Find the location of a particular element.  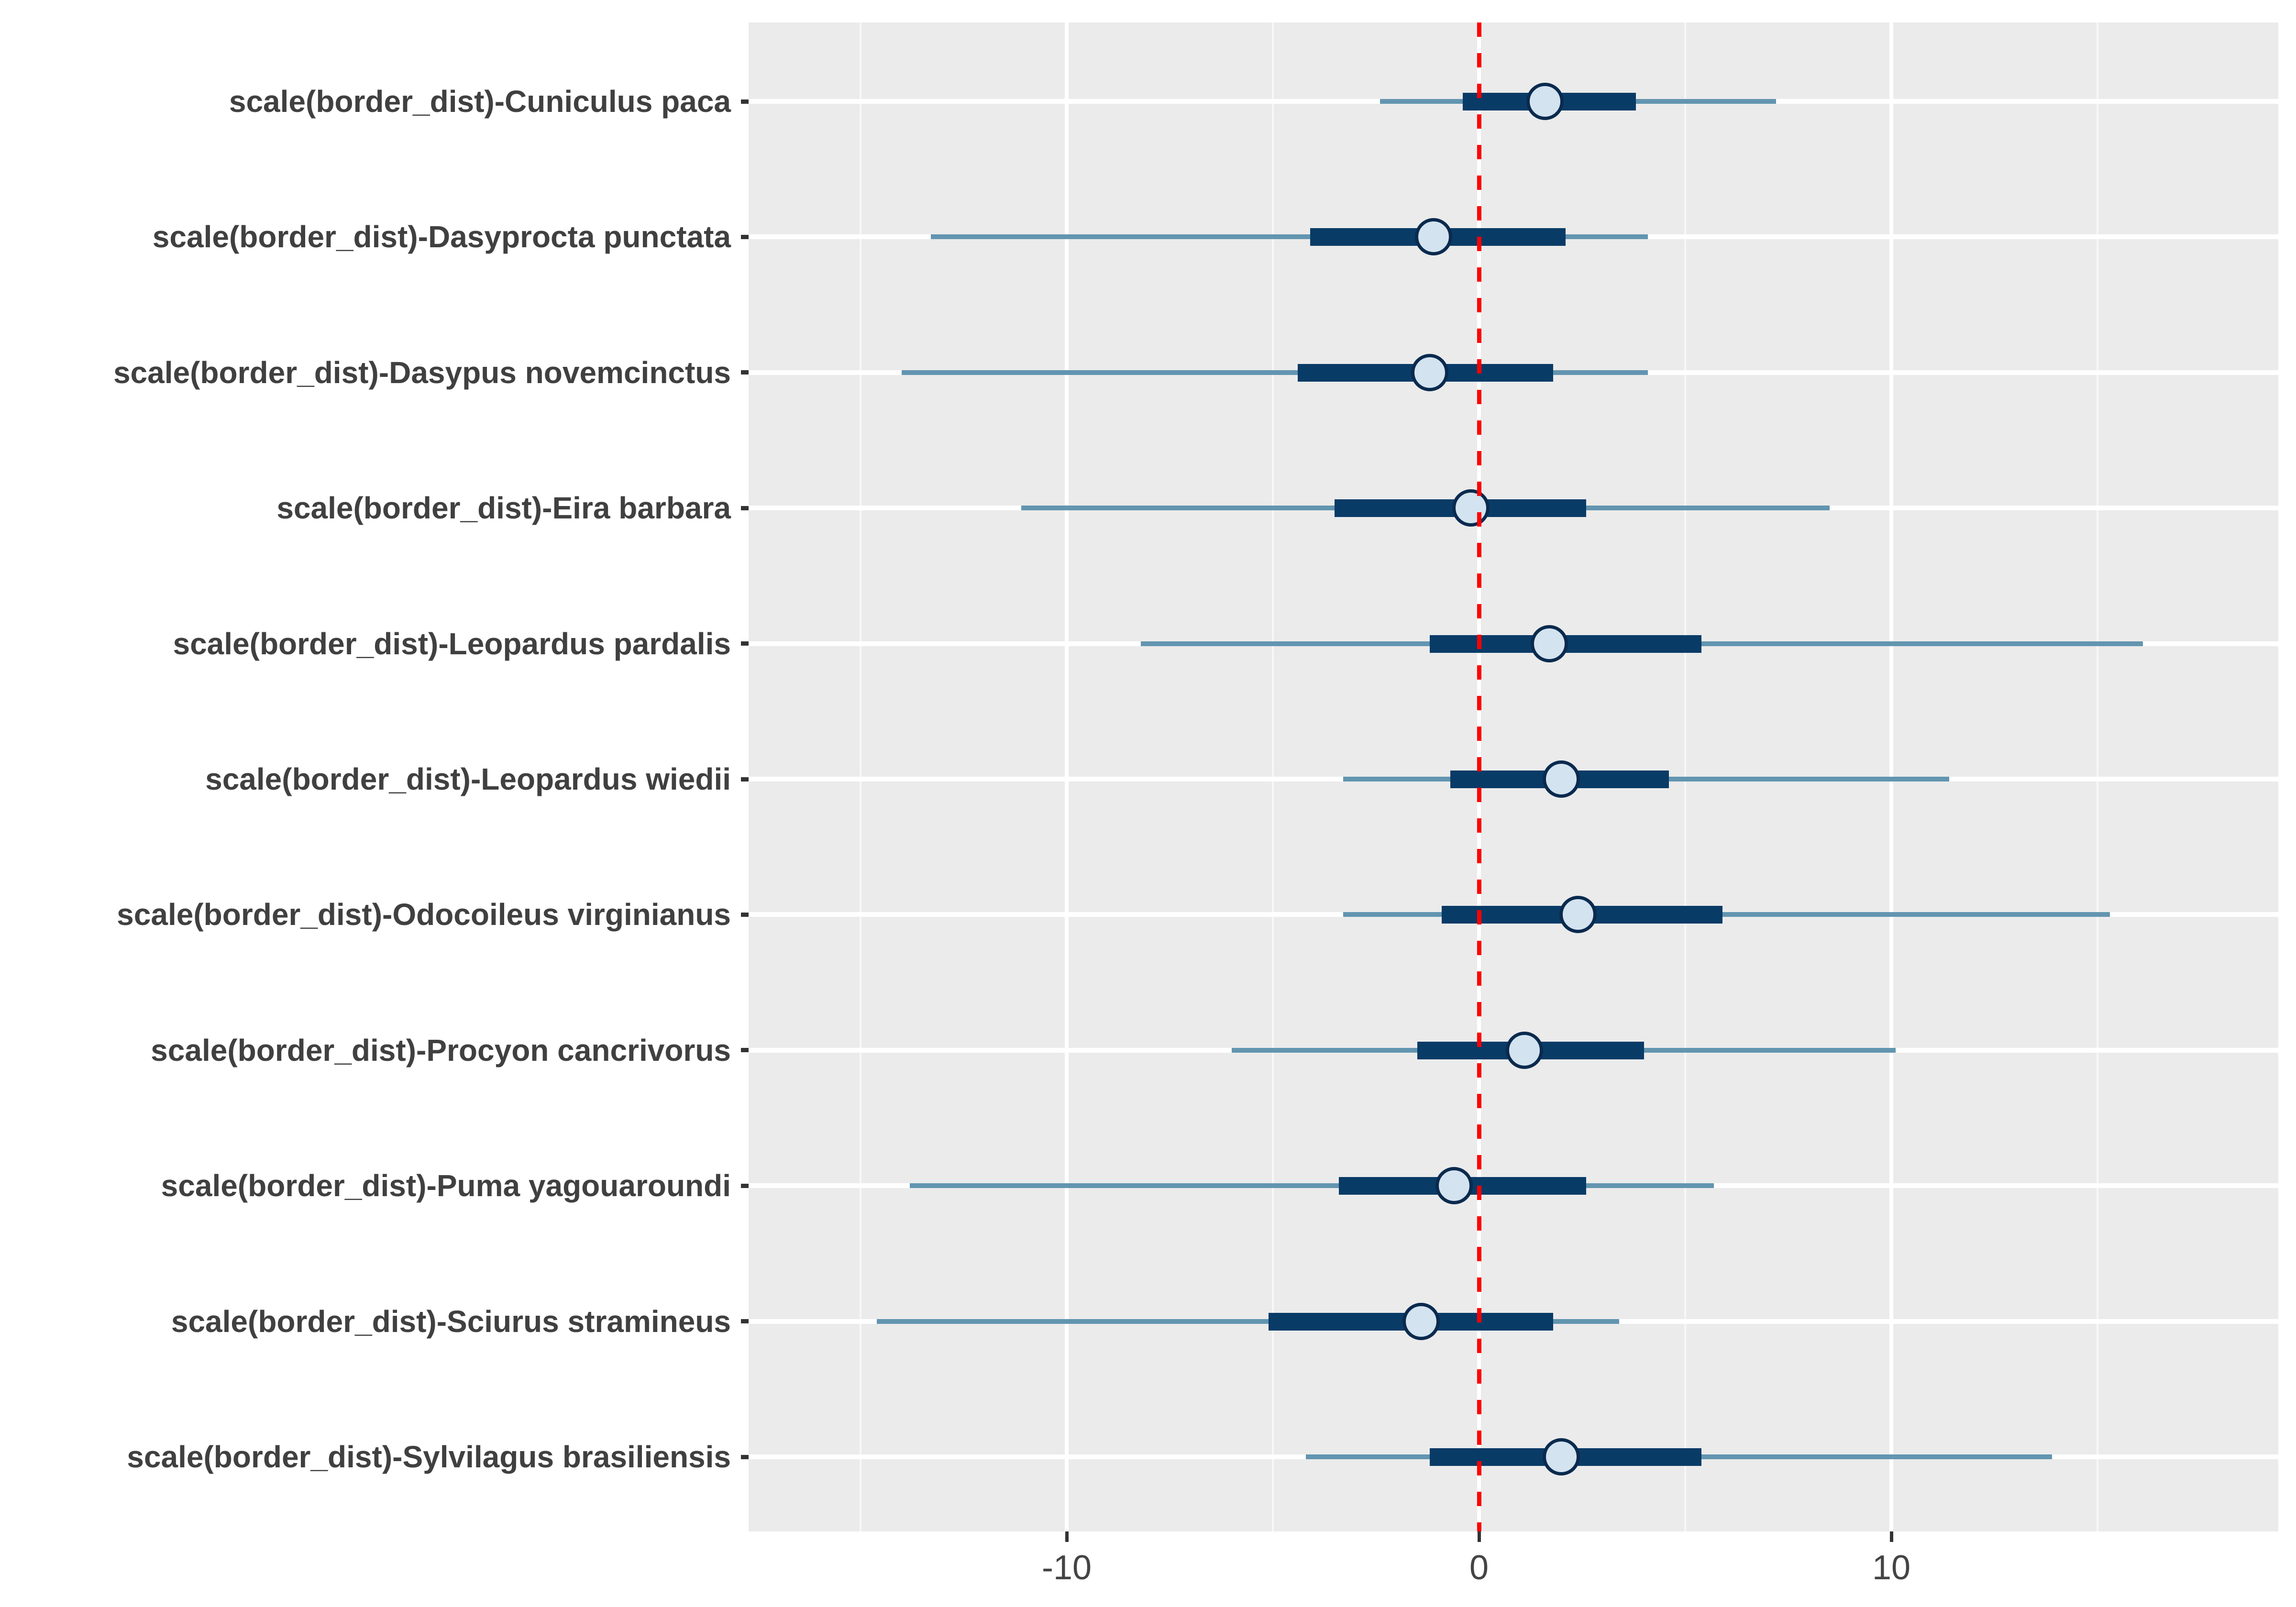

y-axis-row-label: scale(border_dist)-Cuniculus paca is located at coordinates (480, 101).